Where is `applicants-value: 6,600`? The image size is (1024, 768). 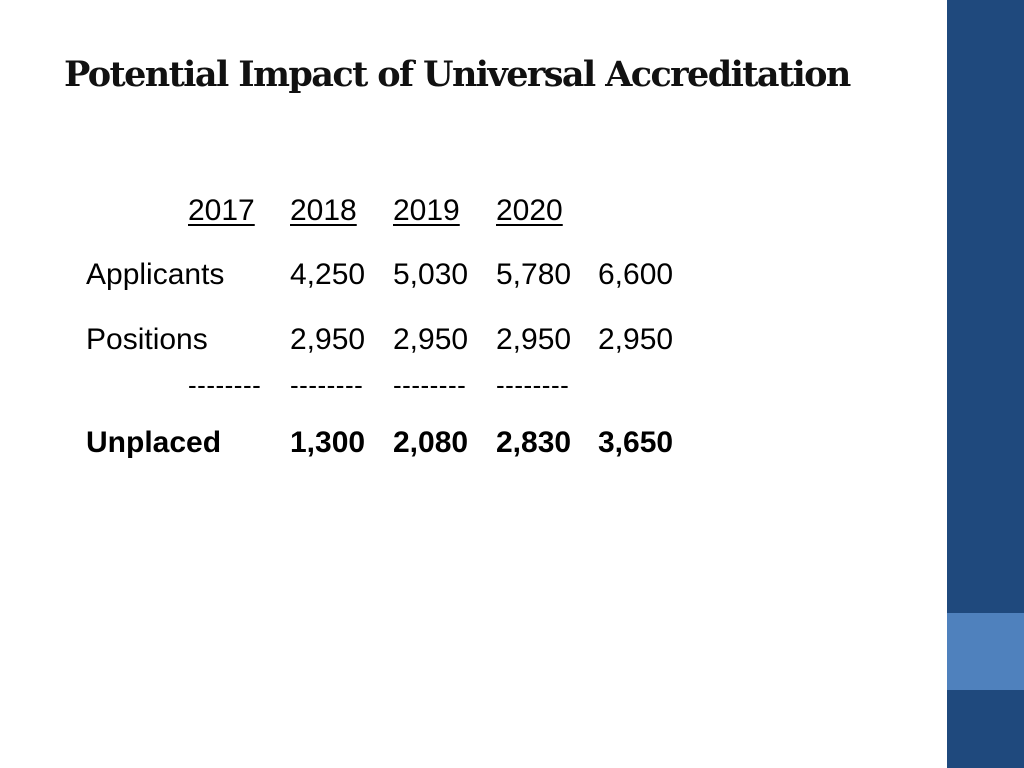 applicants-value: 6,600 is located at coordinates (636, 274).